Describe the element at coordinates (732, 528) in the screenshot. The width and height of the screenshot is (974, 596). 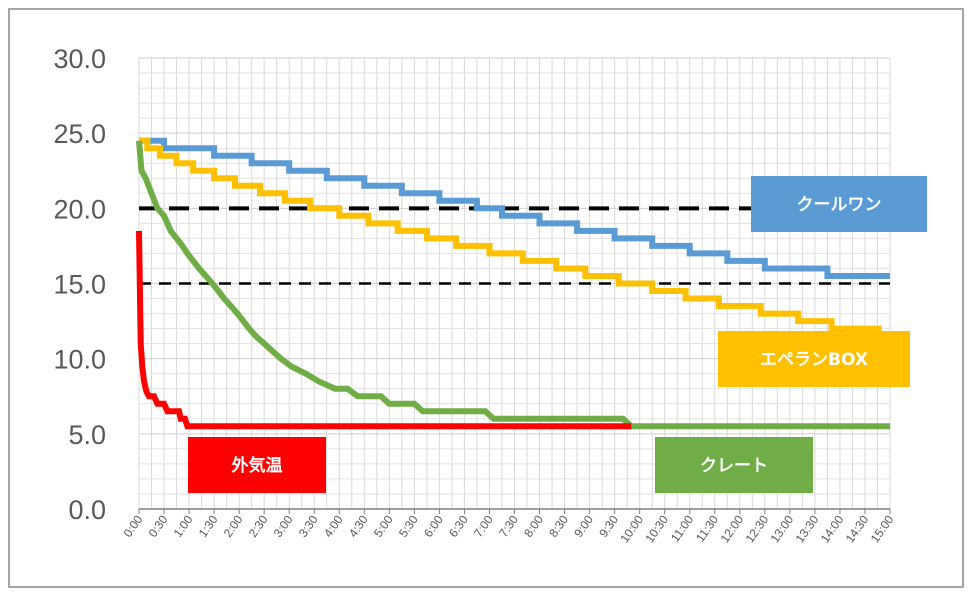
I see `x-tick-label: 12:00` at that location.